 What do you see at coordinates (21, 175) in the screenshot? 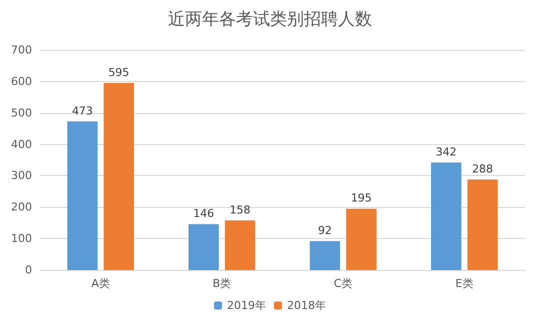
I see `y-tick-label: 300` at bounding box center [21, 175].